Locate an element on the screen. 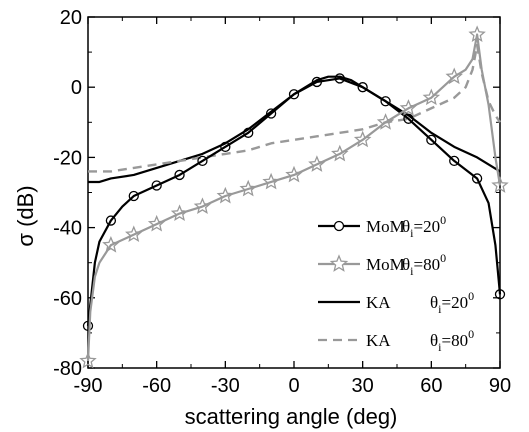 The image size is (529, 432). x-tick-label: 0 is located at coordinates (293, 386).